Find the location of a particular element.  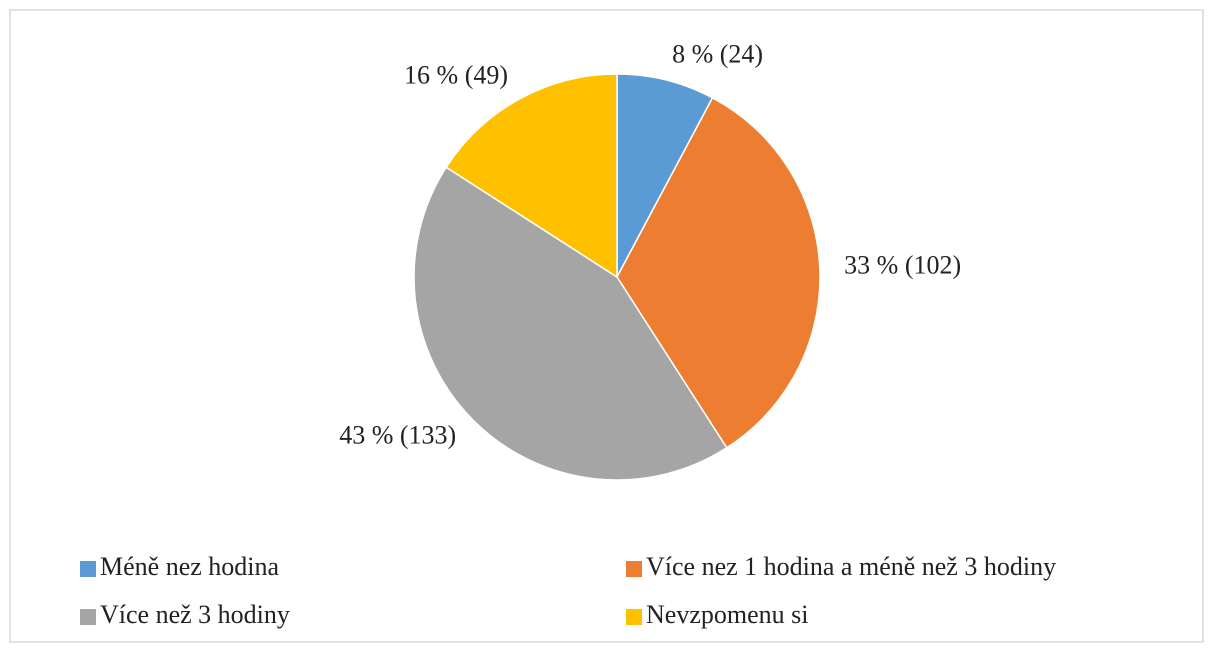

legend-label: Nevzpomenu si is located at coordinates (727, 614).